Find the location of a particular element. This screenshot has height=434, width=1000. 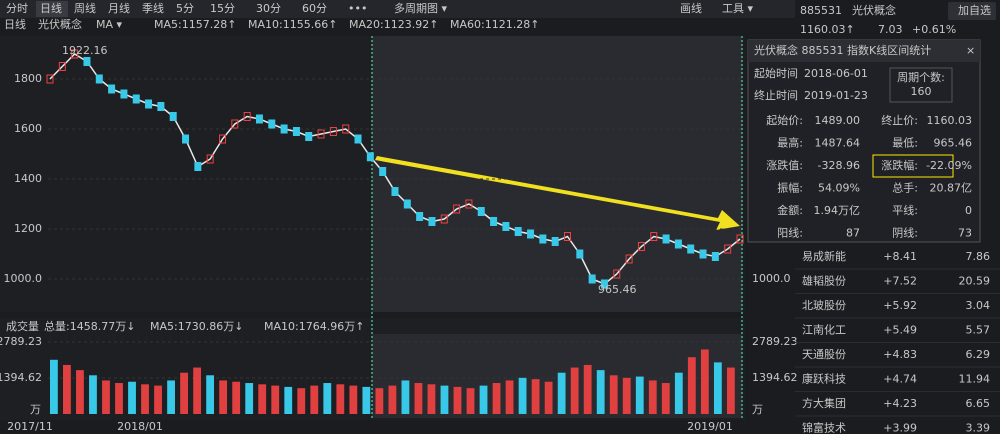

indicator: MA ▾ is located at coordinates (109, 24).